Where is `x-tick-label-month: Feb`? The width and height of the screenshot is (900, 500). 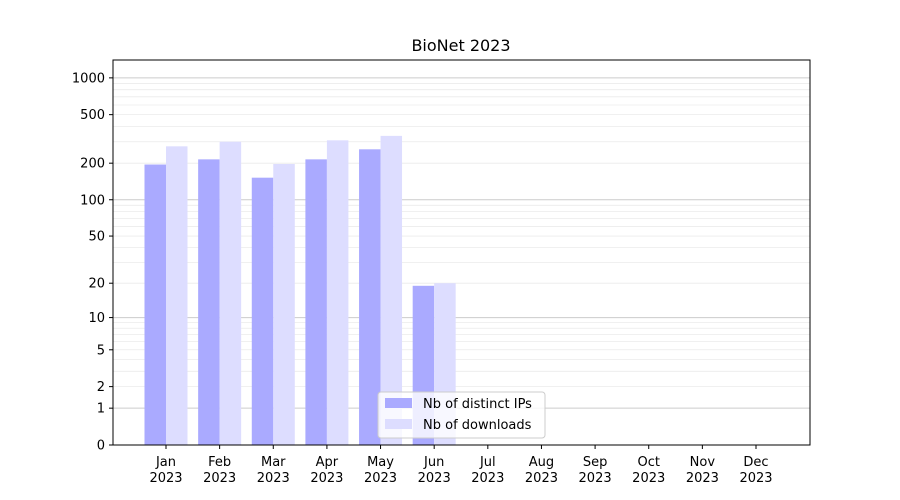 x-tick-label-month: Feb is located at coordinates (219, 462).